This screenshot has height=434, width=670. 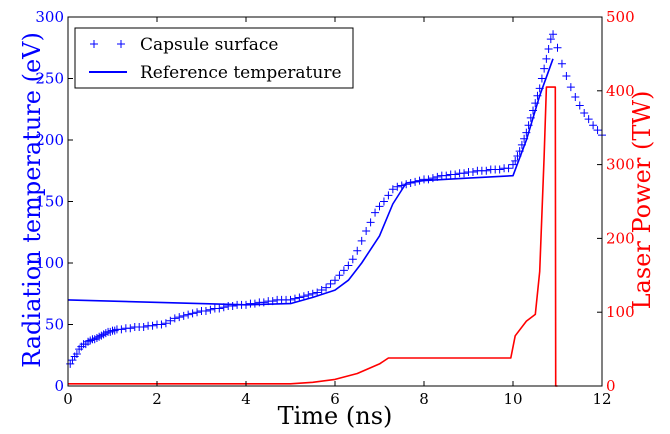 What do you see at coordinates (49, 17) in the screenshot?
I see `y-left-tick-label: 300` at bounding box center [49, 17].